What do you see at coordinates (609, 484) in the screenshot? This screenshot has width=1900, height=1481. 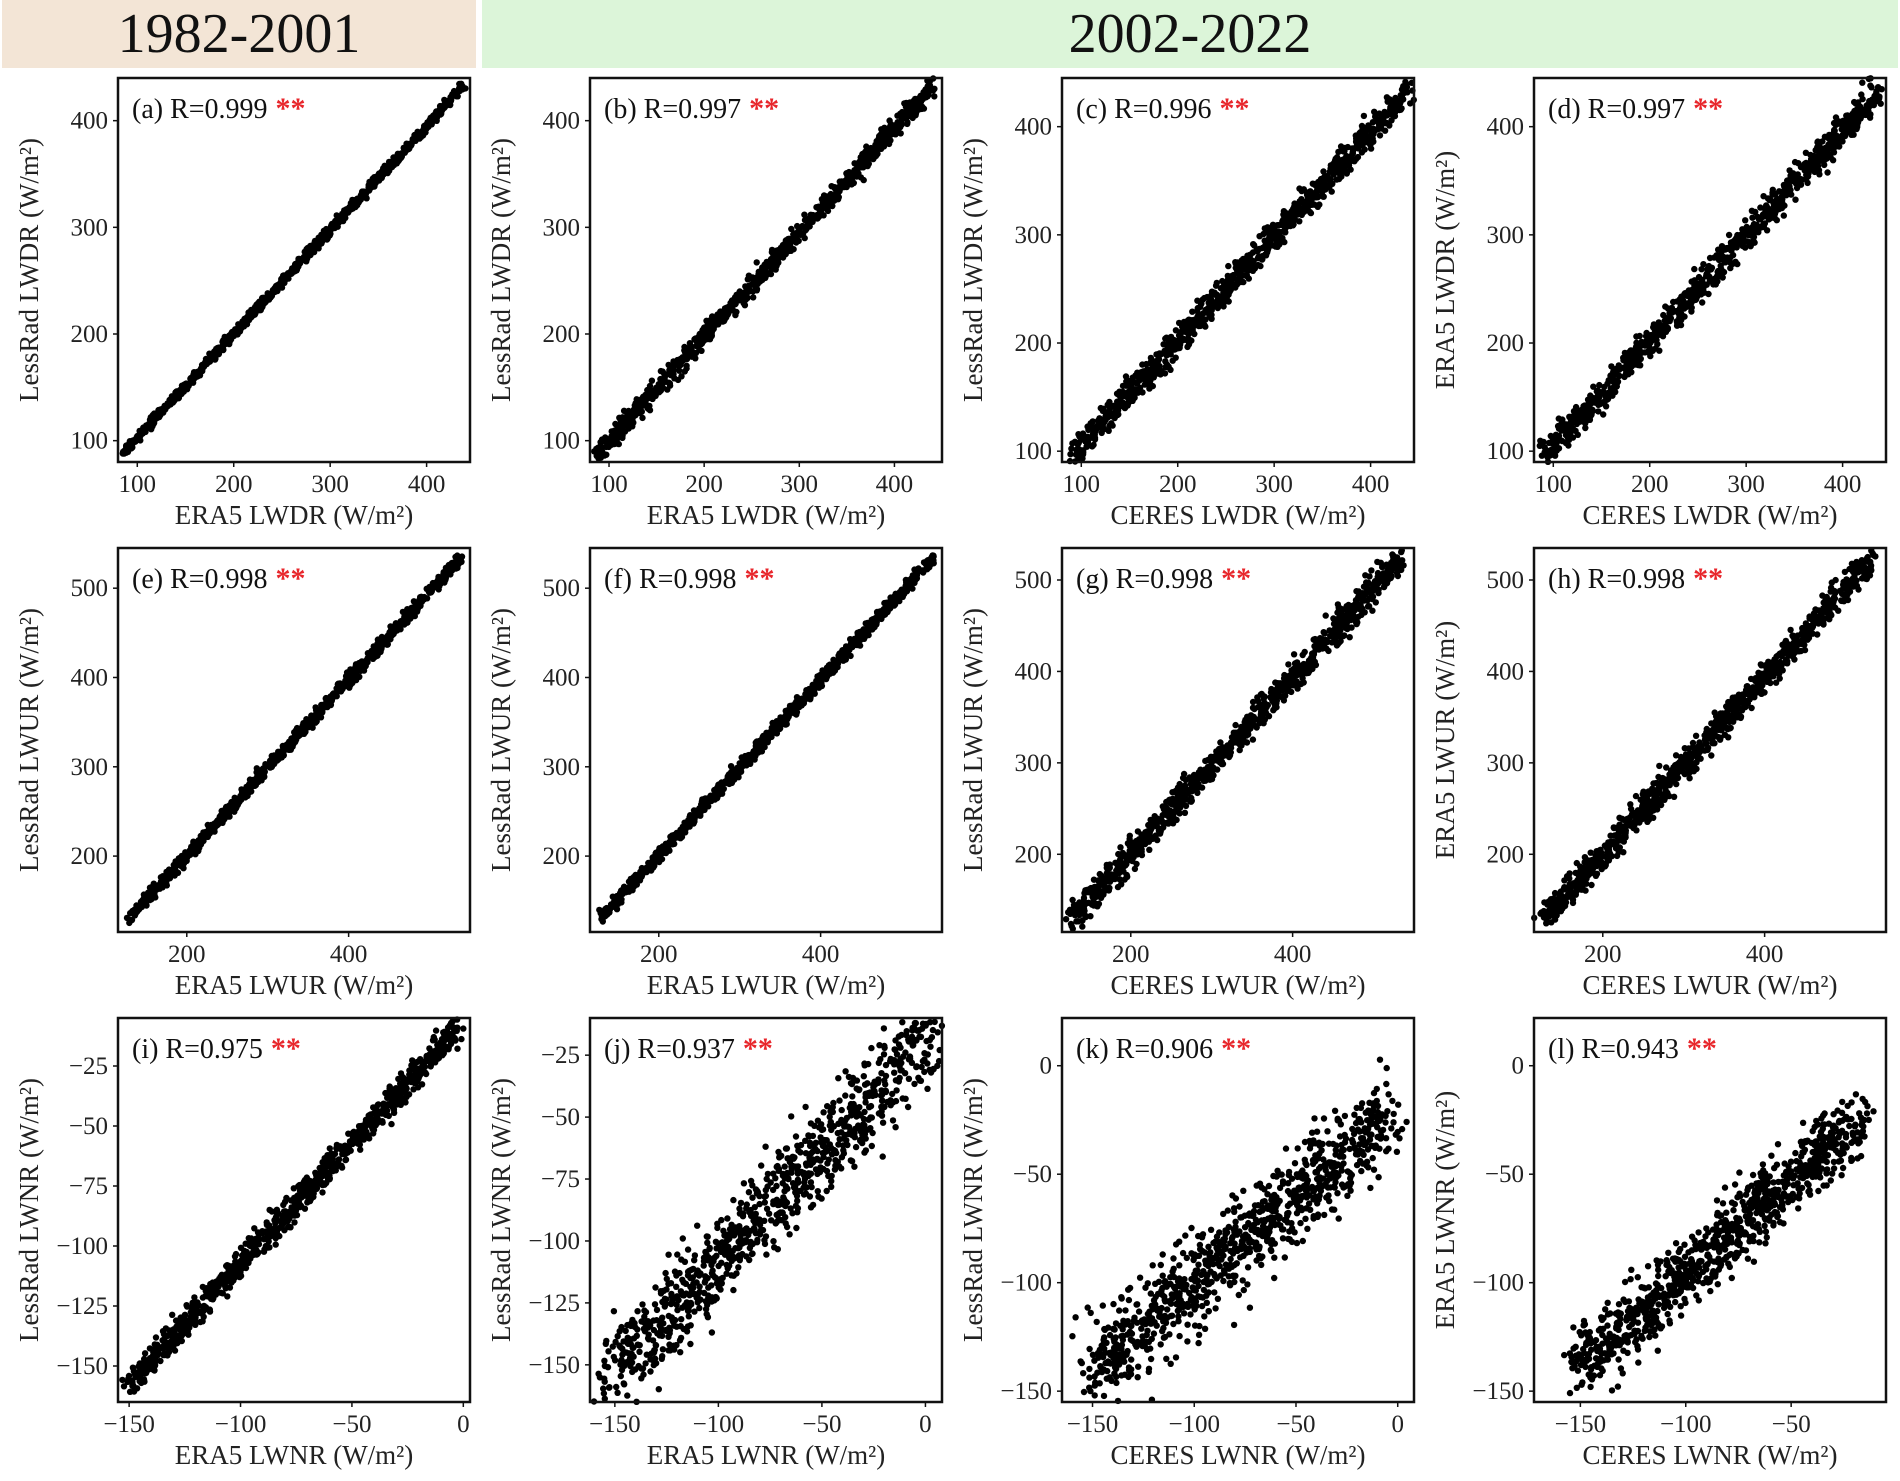 I see `x-tick-label: 100` at bounding box center [609, 484].